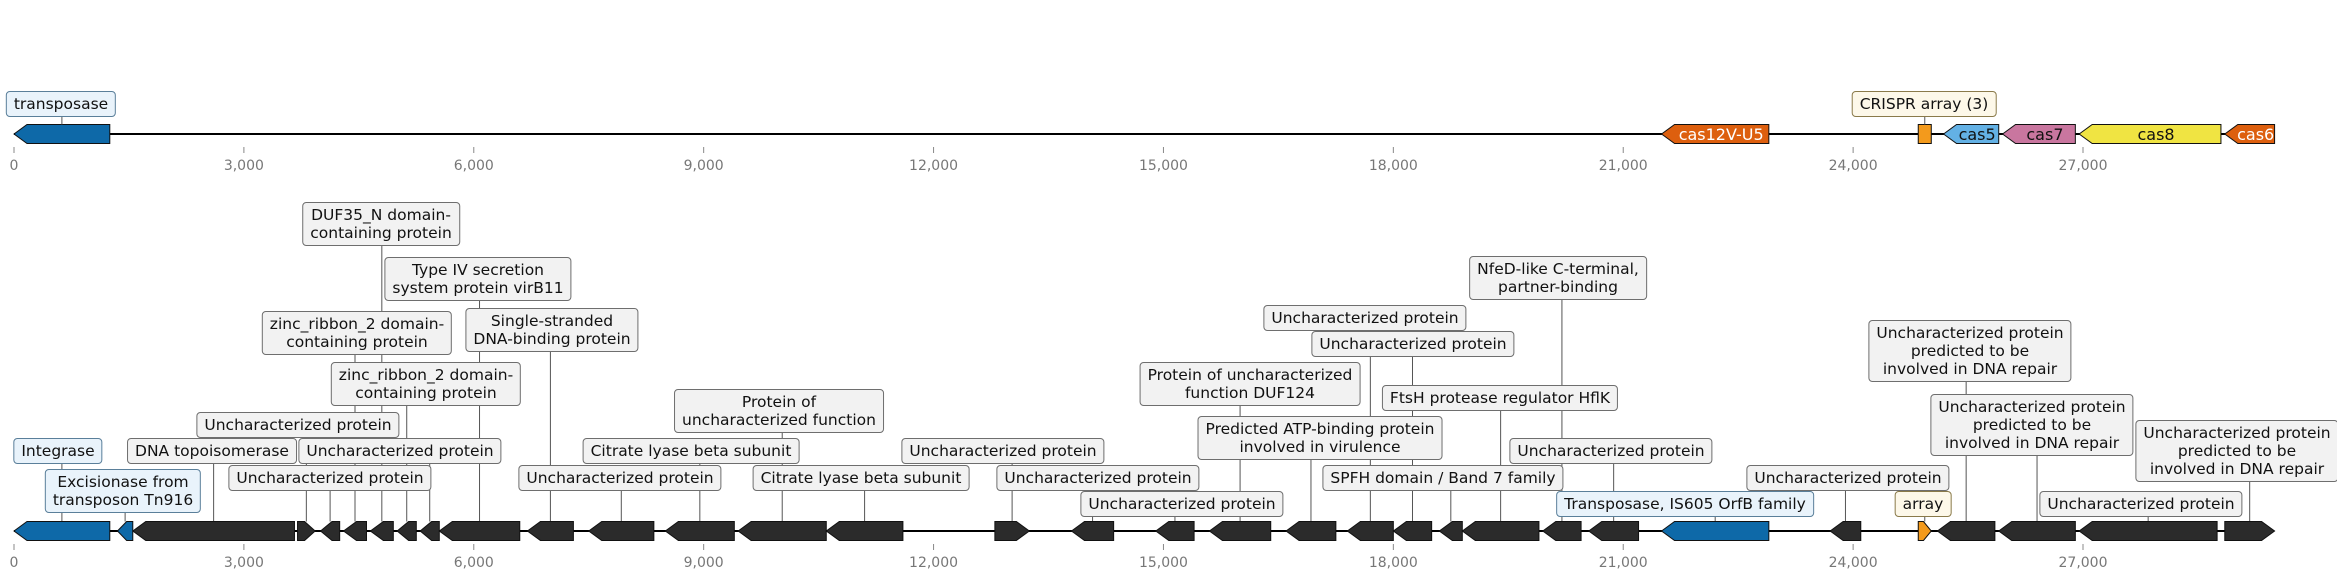 Image resolution: width=2337 pixels, height=582 pixels. Describe the element at coordinates (1977, 134) in the screenshot. I see `gene-label-cas5: cas5` at that location.